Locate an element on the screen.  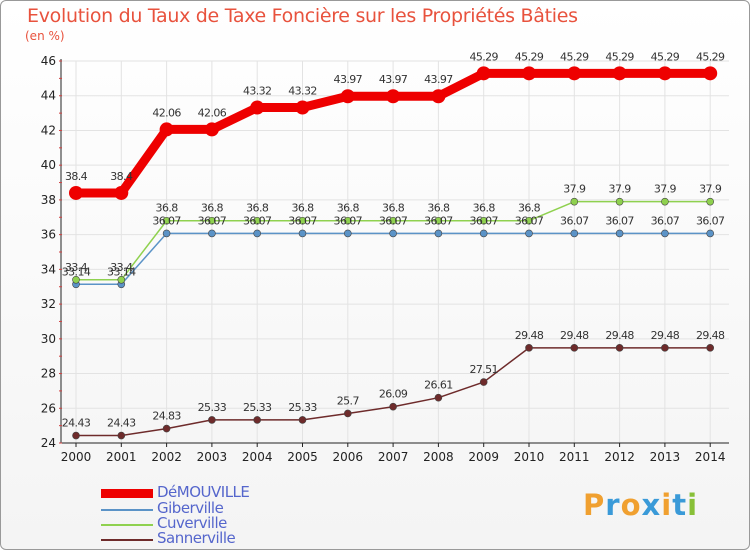
x-tick-label: 2004 is located at coordinates (257, 457).